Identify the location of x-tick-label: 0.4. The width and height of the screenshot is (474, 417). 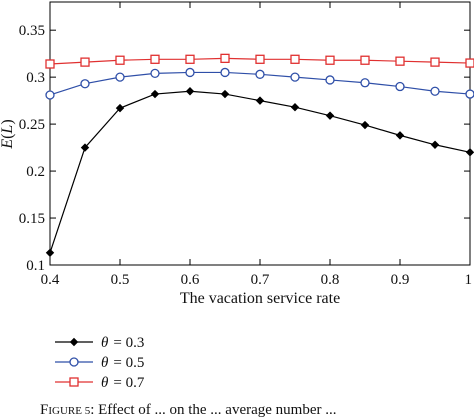
(50, 280).